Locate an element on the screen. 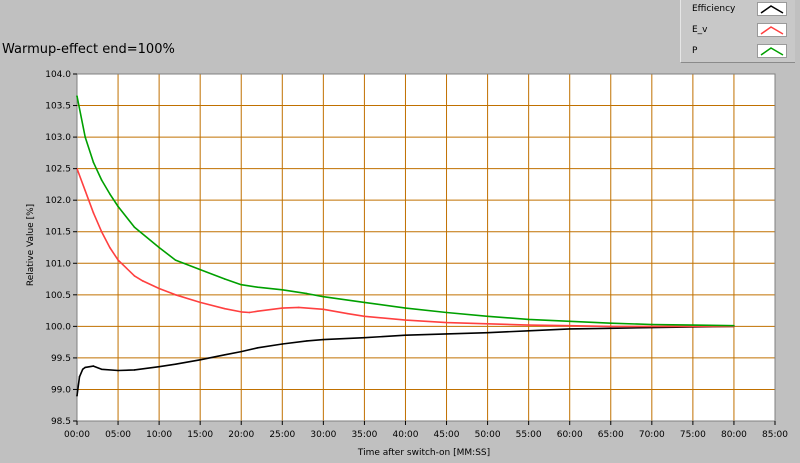 The height and width of the screenshot is (463, 800). x-tick-label: 65:00 is located at coordinates (611, 435).